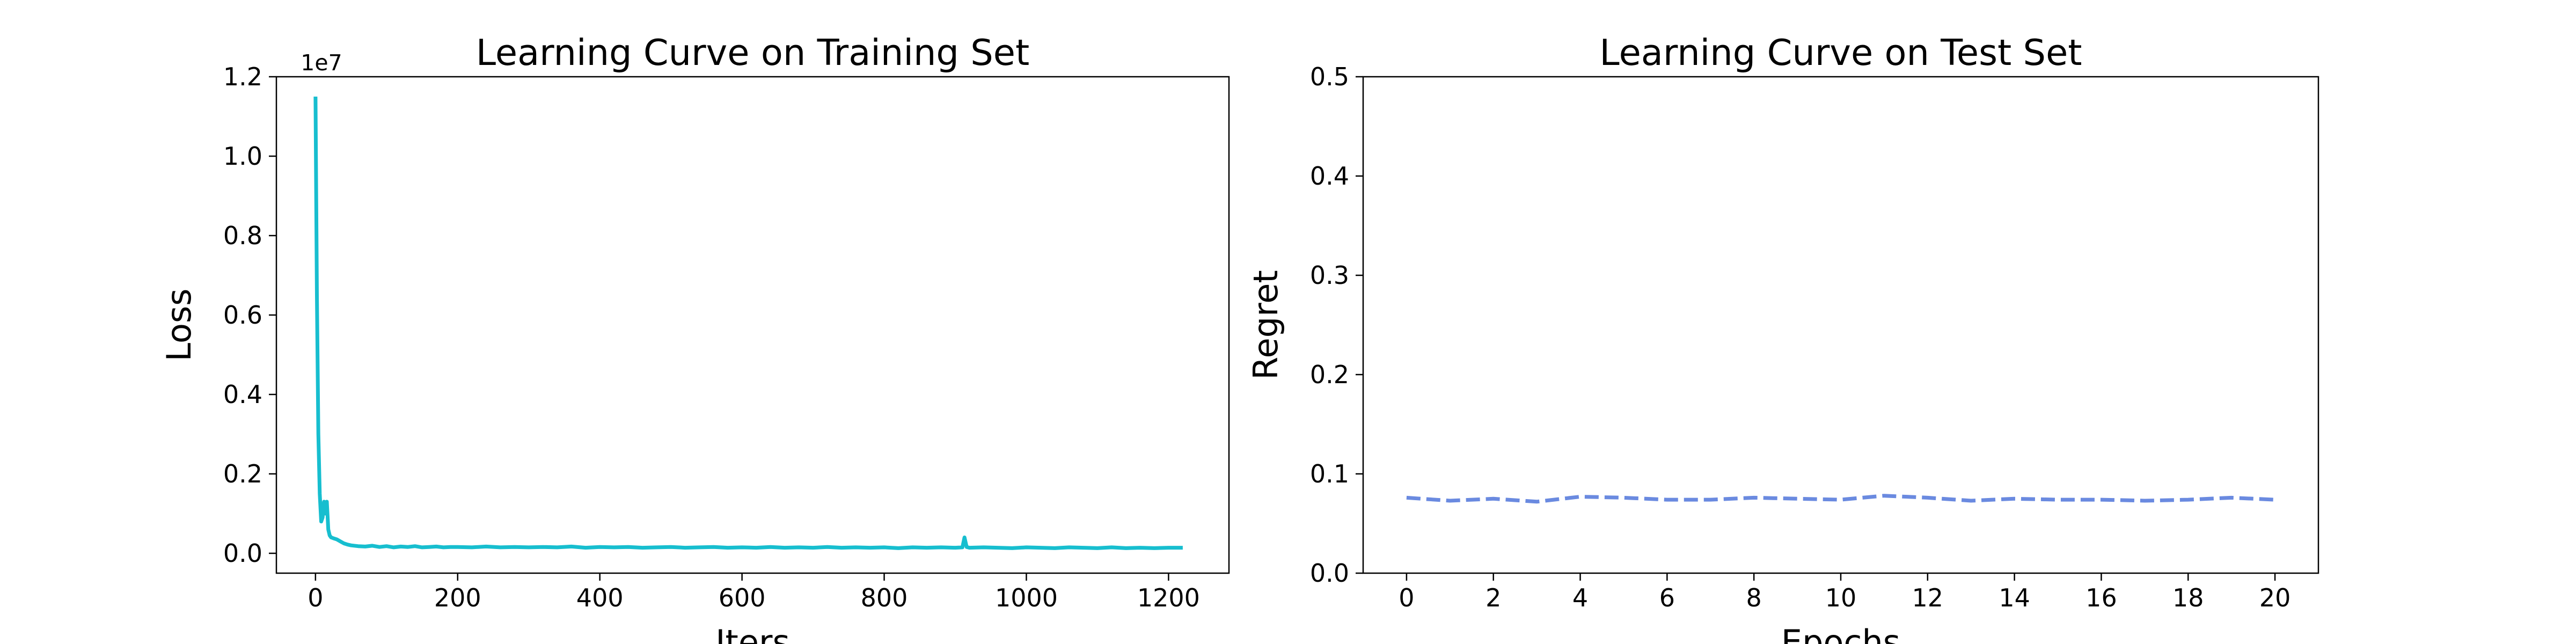  Describe the element at coordinates (742, 597) in the screenshot. I see `train-x-tick-label: 600` at that location.